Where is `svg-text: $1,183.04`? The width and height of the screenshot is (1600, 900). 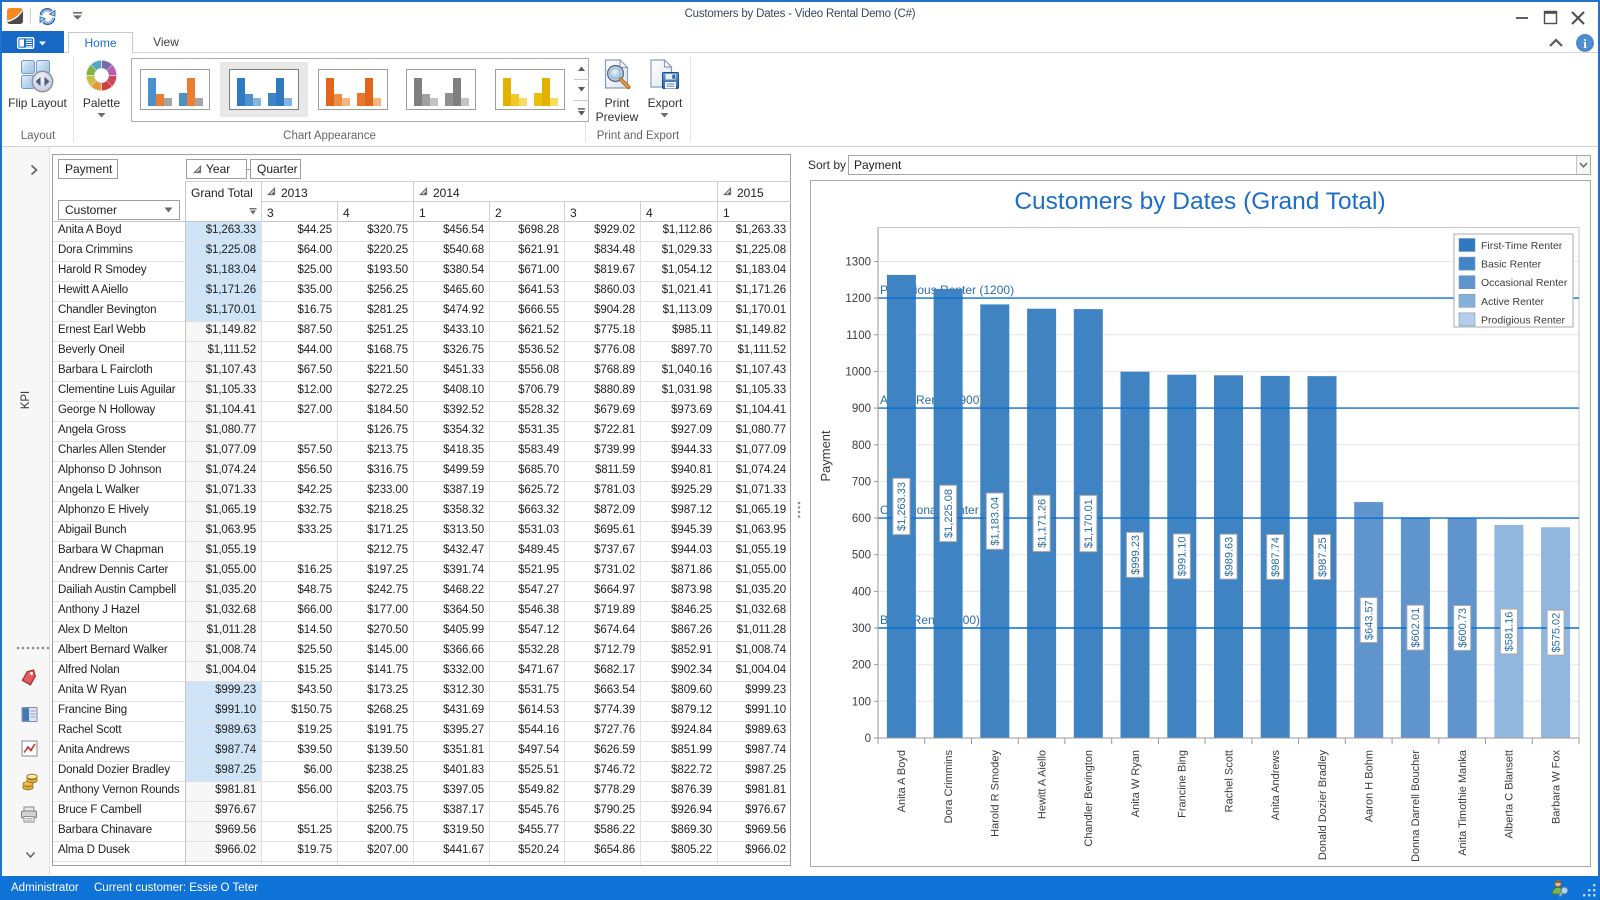
svg-text: $1,183.04 is located at coordinates (996, 521).